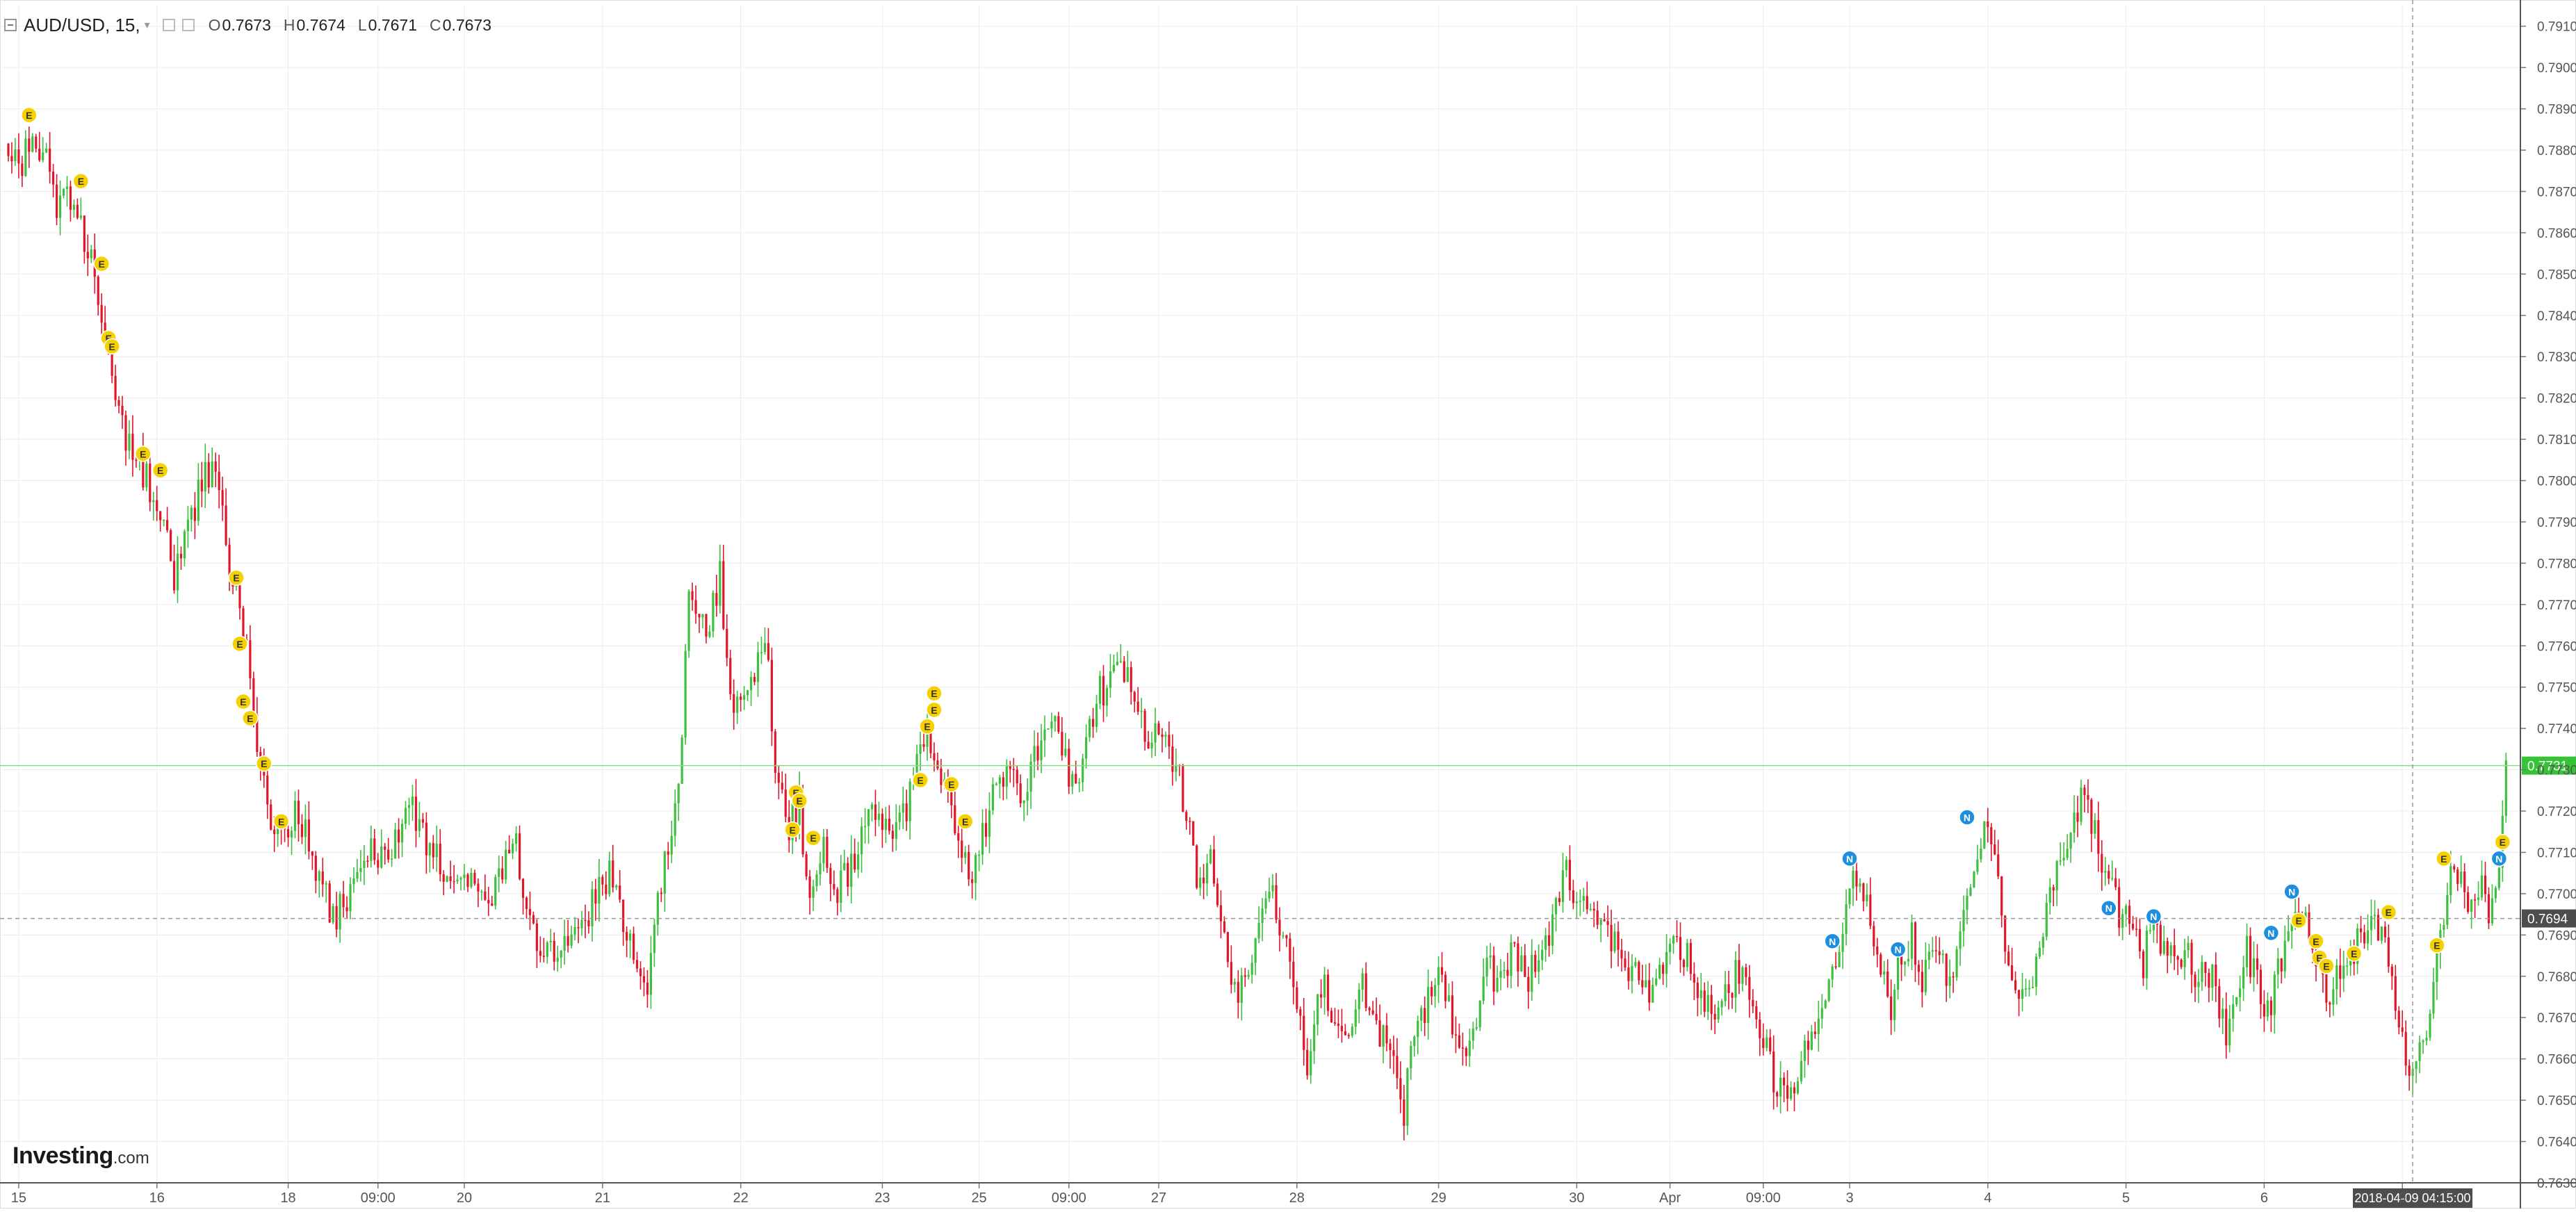 Image resolution: width=2576 pixels, height=1212 pixels. What do you see at coordinates (81, 1156) in the screenshot?
I see `brand-logo: Investing.com` at bounding box center [81, 1156].